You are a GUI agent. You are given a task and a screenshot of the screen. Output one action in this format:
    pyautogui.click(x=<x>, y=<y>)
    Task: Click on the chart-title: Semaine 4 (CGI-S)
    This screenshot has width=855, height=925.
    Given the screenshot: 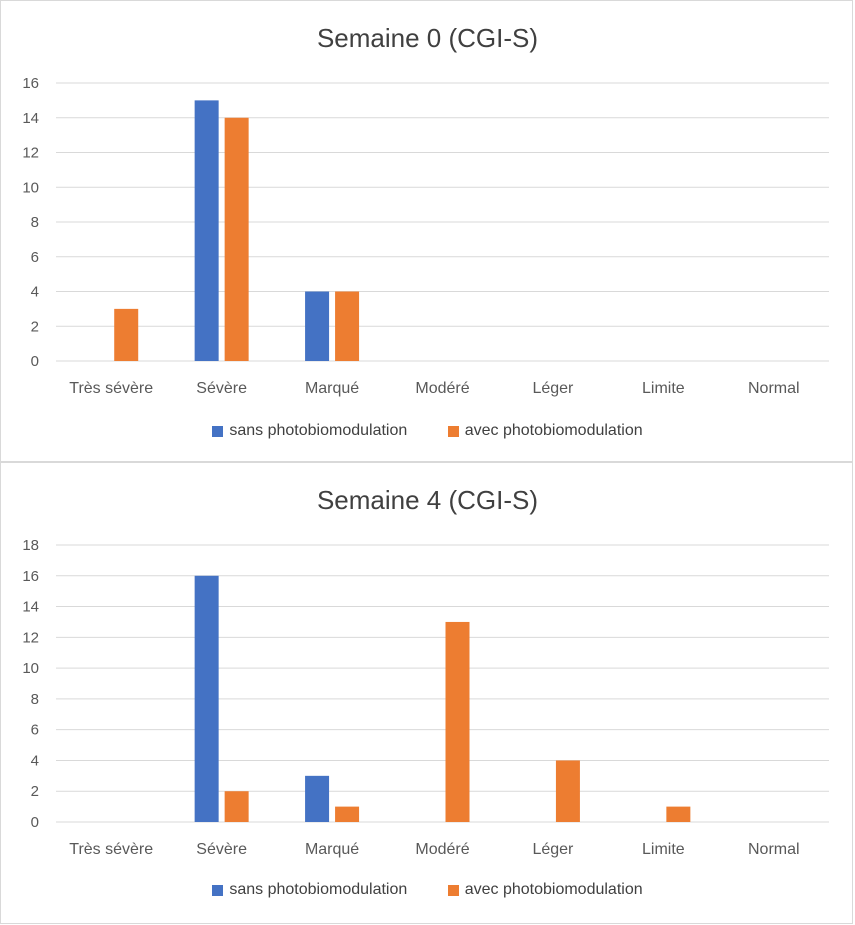 What is the action you would take?
    pyautogui.click(x=427, y=500)
    